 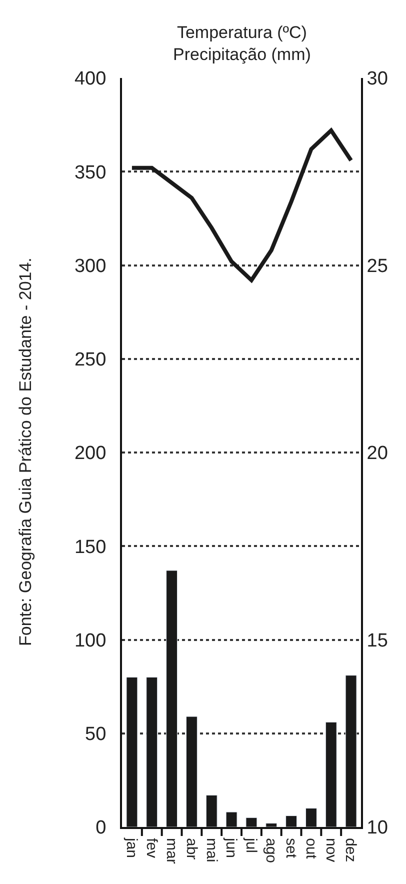 I want to click on source-note: Fonte: Geografia Guia Prático do Estudante - 2014., so click(x=25, y=452).